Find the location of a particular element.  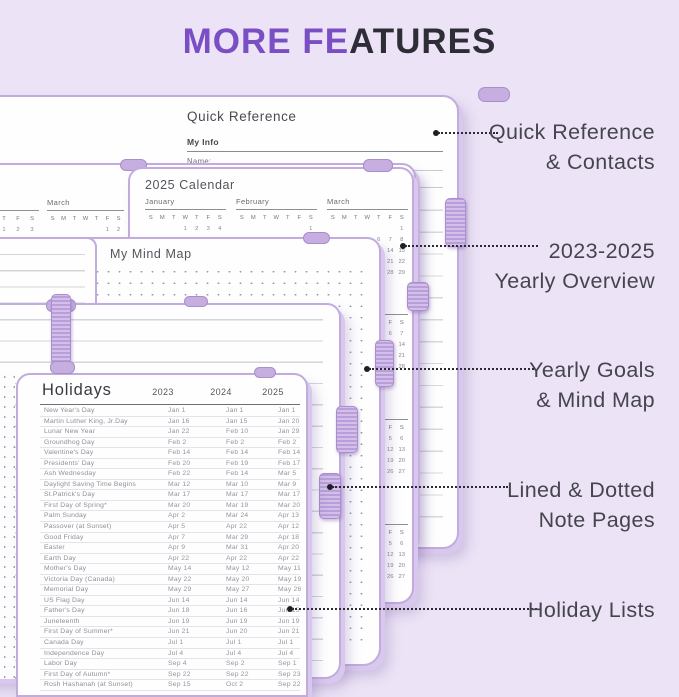

day-number: 29 is located at coordinates (401, 273).